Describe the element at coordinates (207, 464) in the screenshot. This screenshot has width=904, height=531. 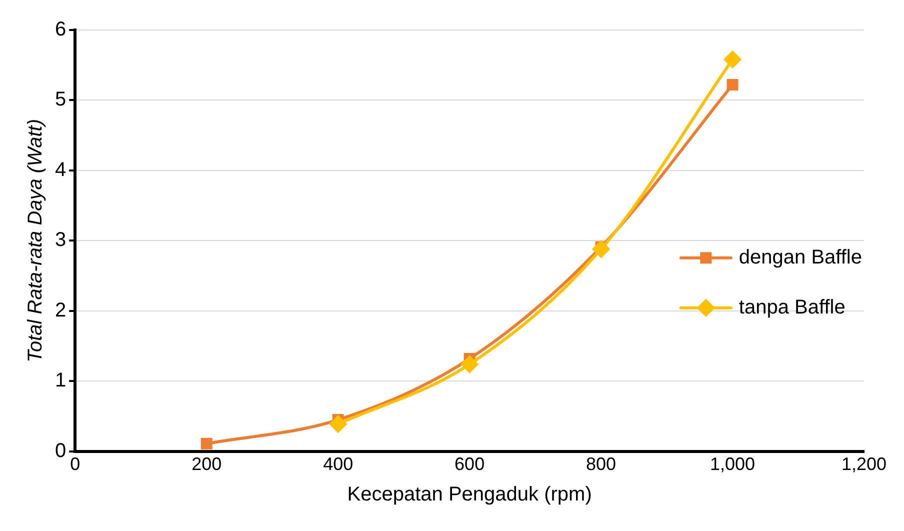
I see `x-tick-label: 200` at that location.